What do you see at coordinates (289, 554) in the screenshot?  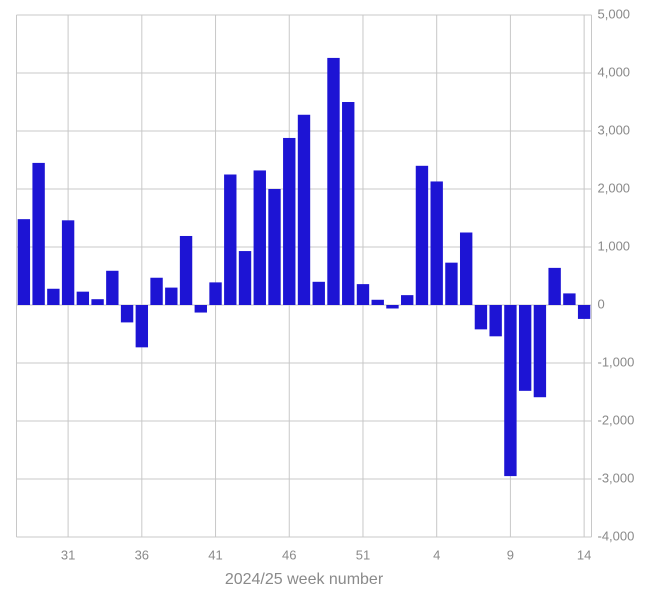 I see `x-tick-label: 46` at bounding box center [289, 554].